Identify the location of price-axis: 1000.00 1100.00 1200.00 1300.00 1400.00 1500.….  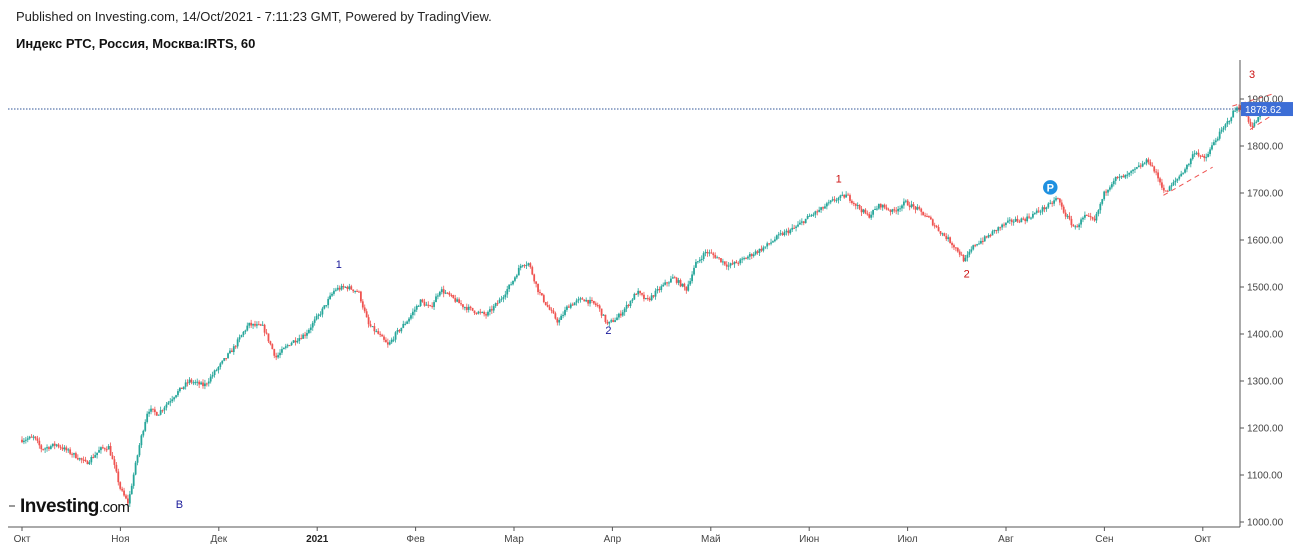
(1266, 294).